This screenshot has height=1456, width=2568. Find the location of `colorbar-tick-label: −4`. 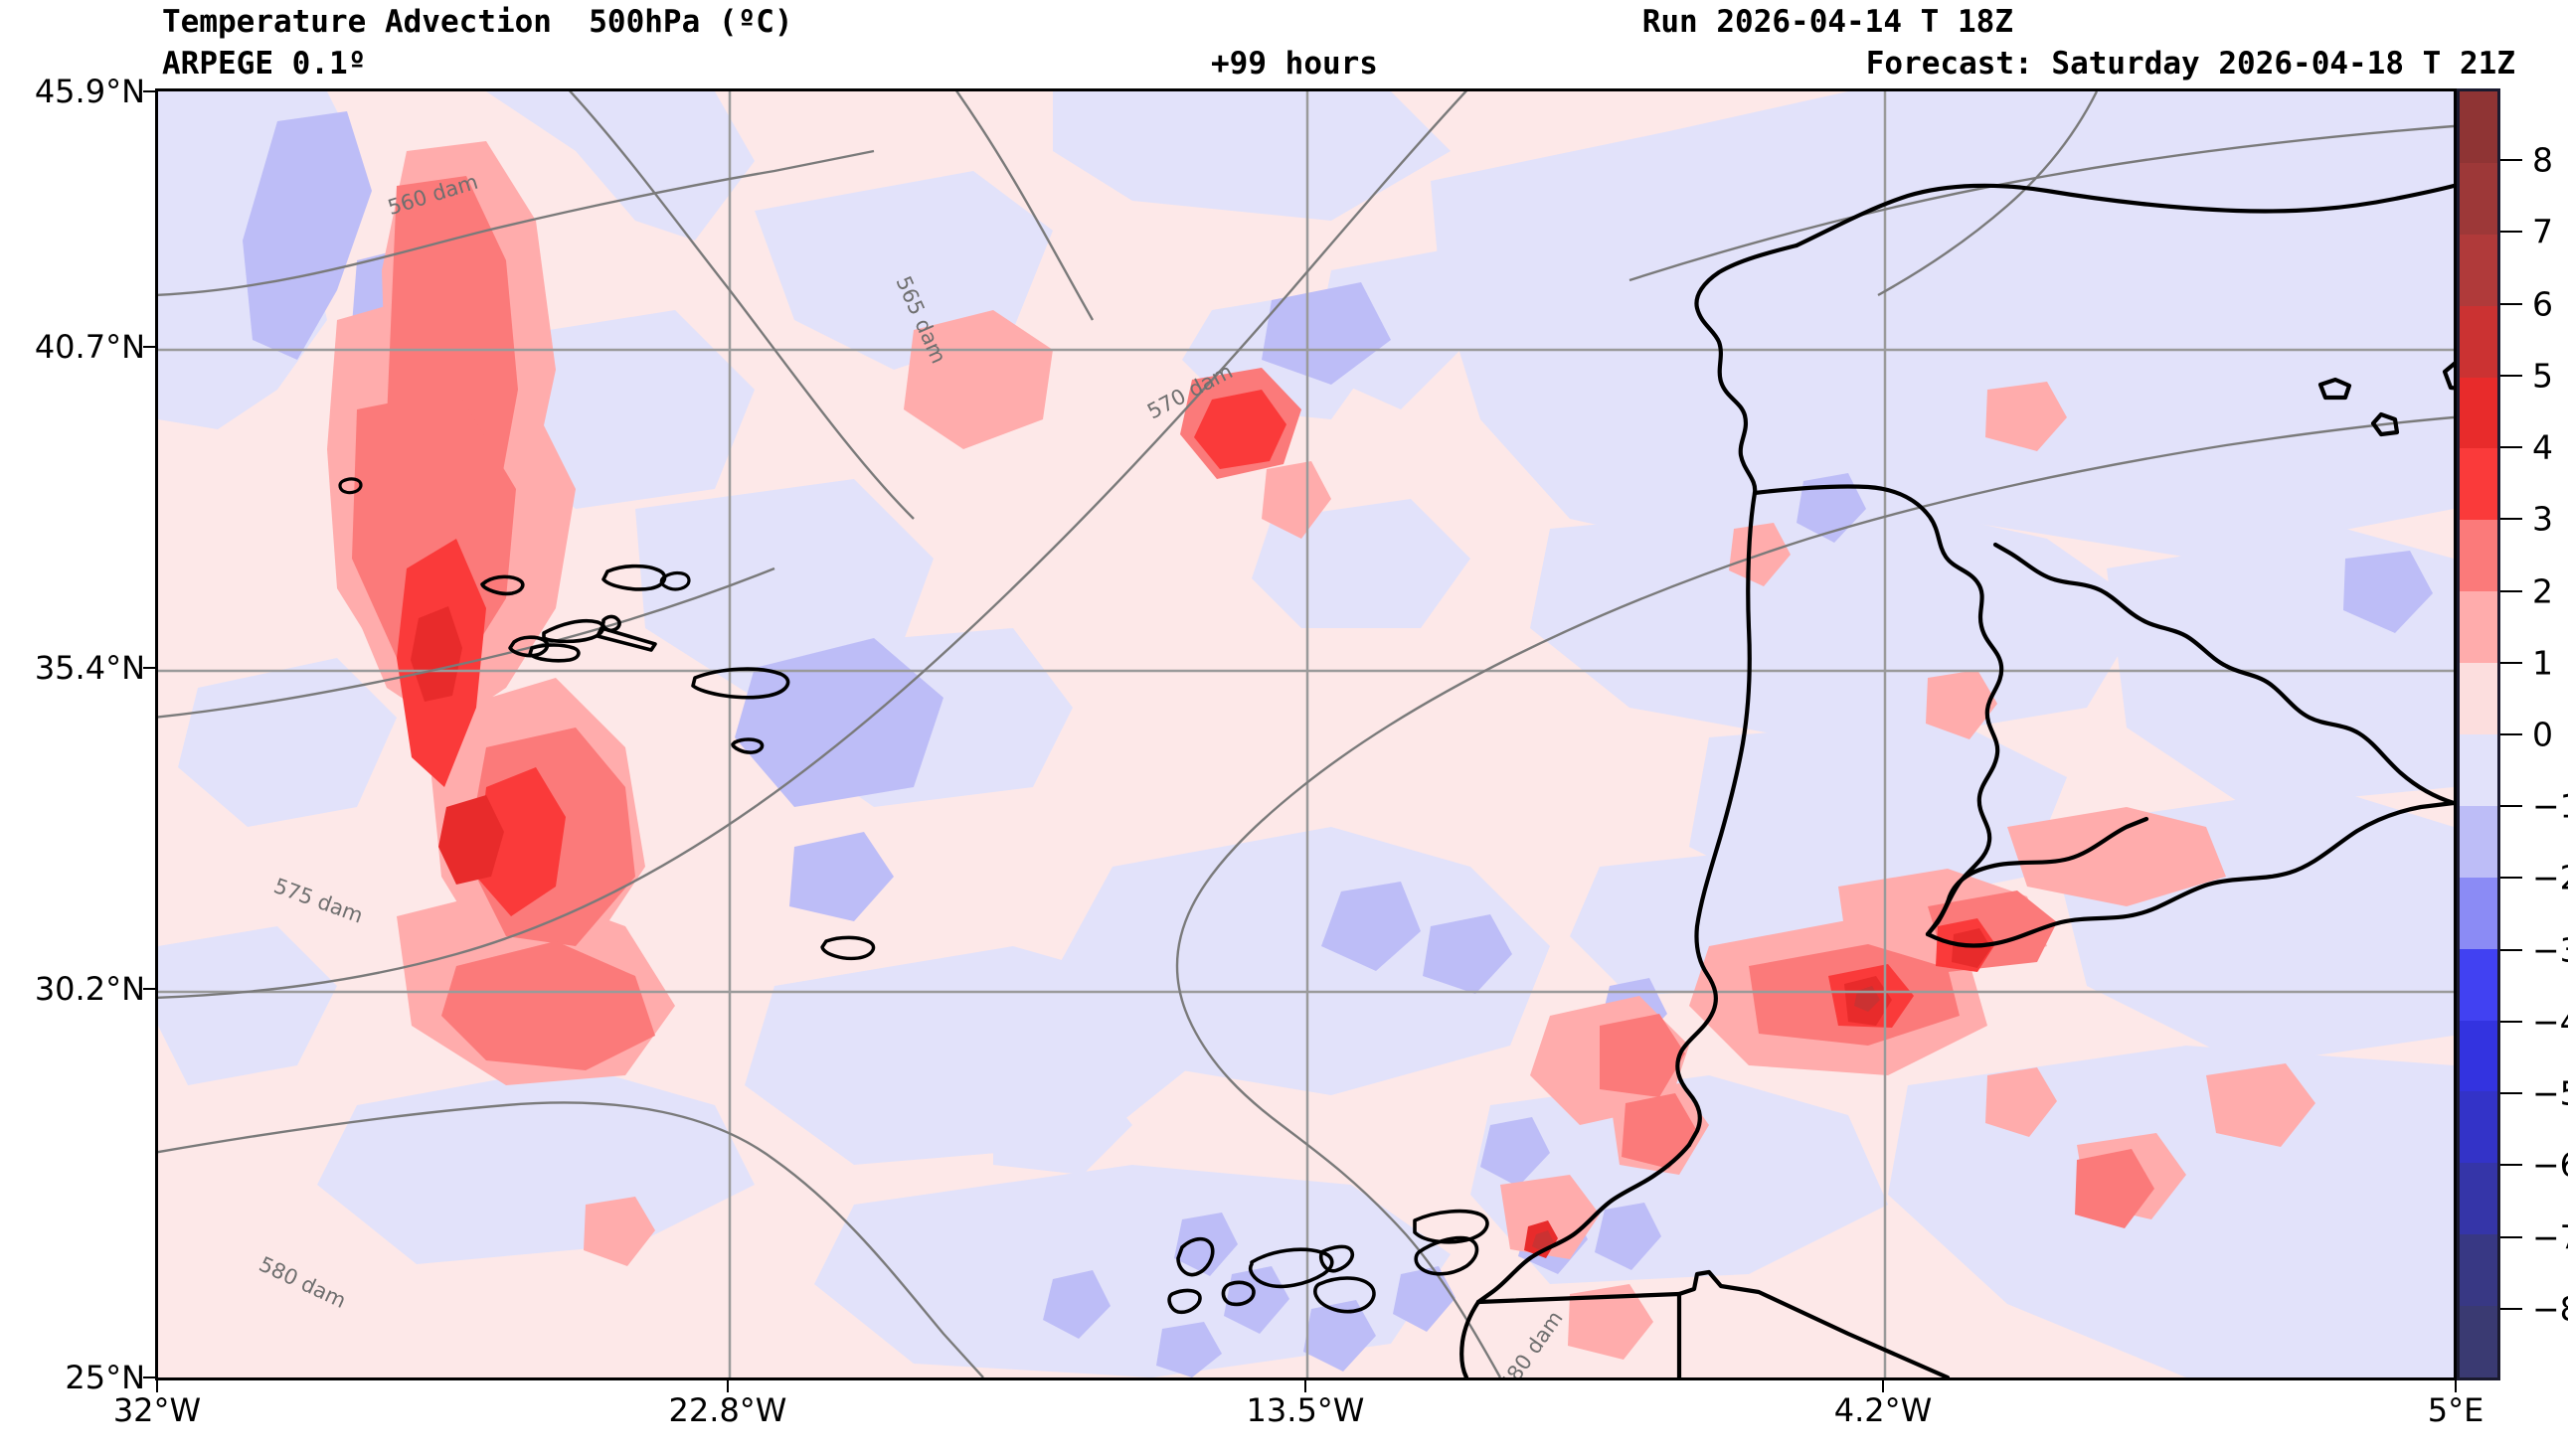

colorbar-tick-label: −4 is located at coordinates (2550, 1022).